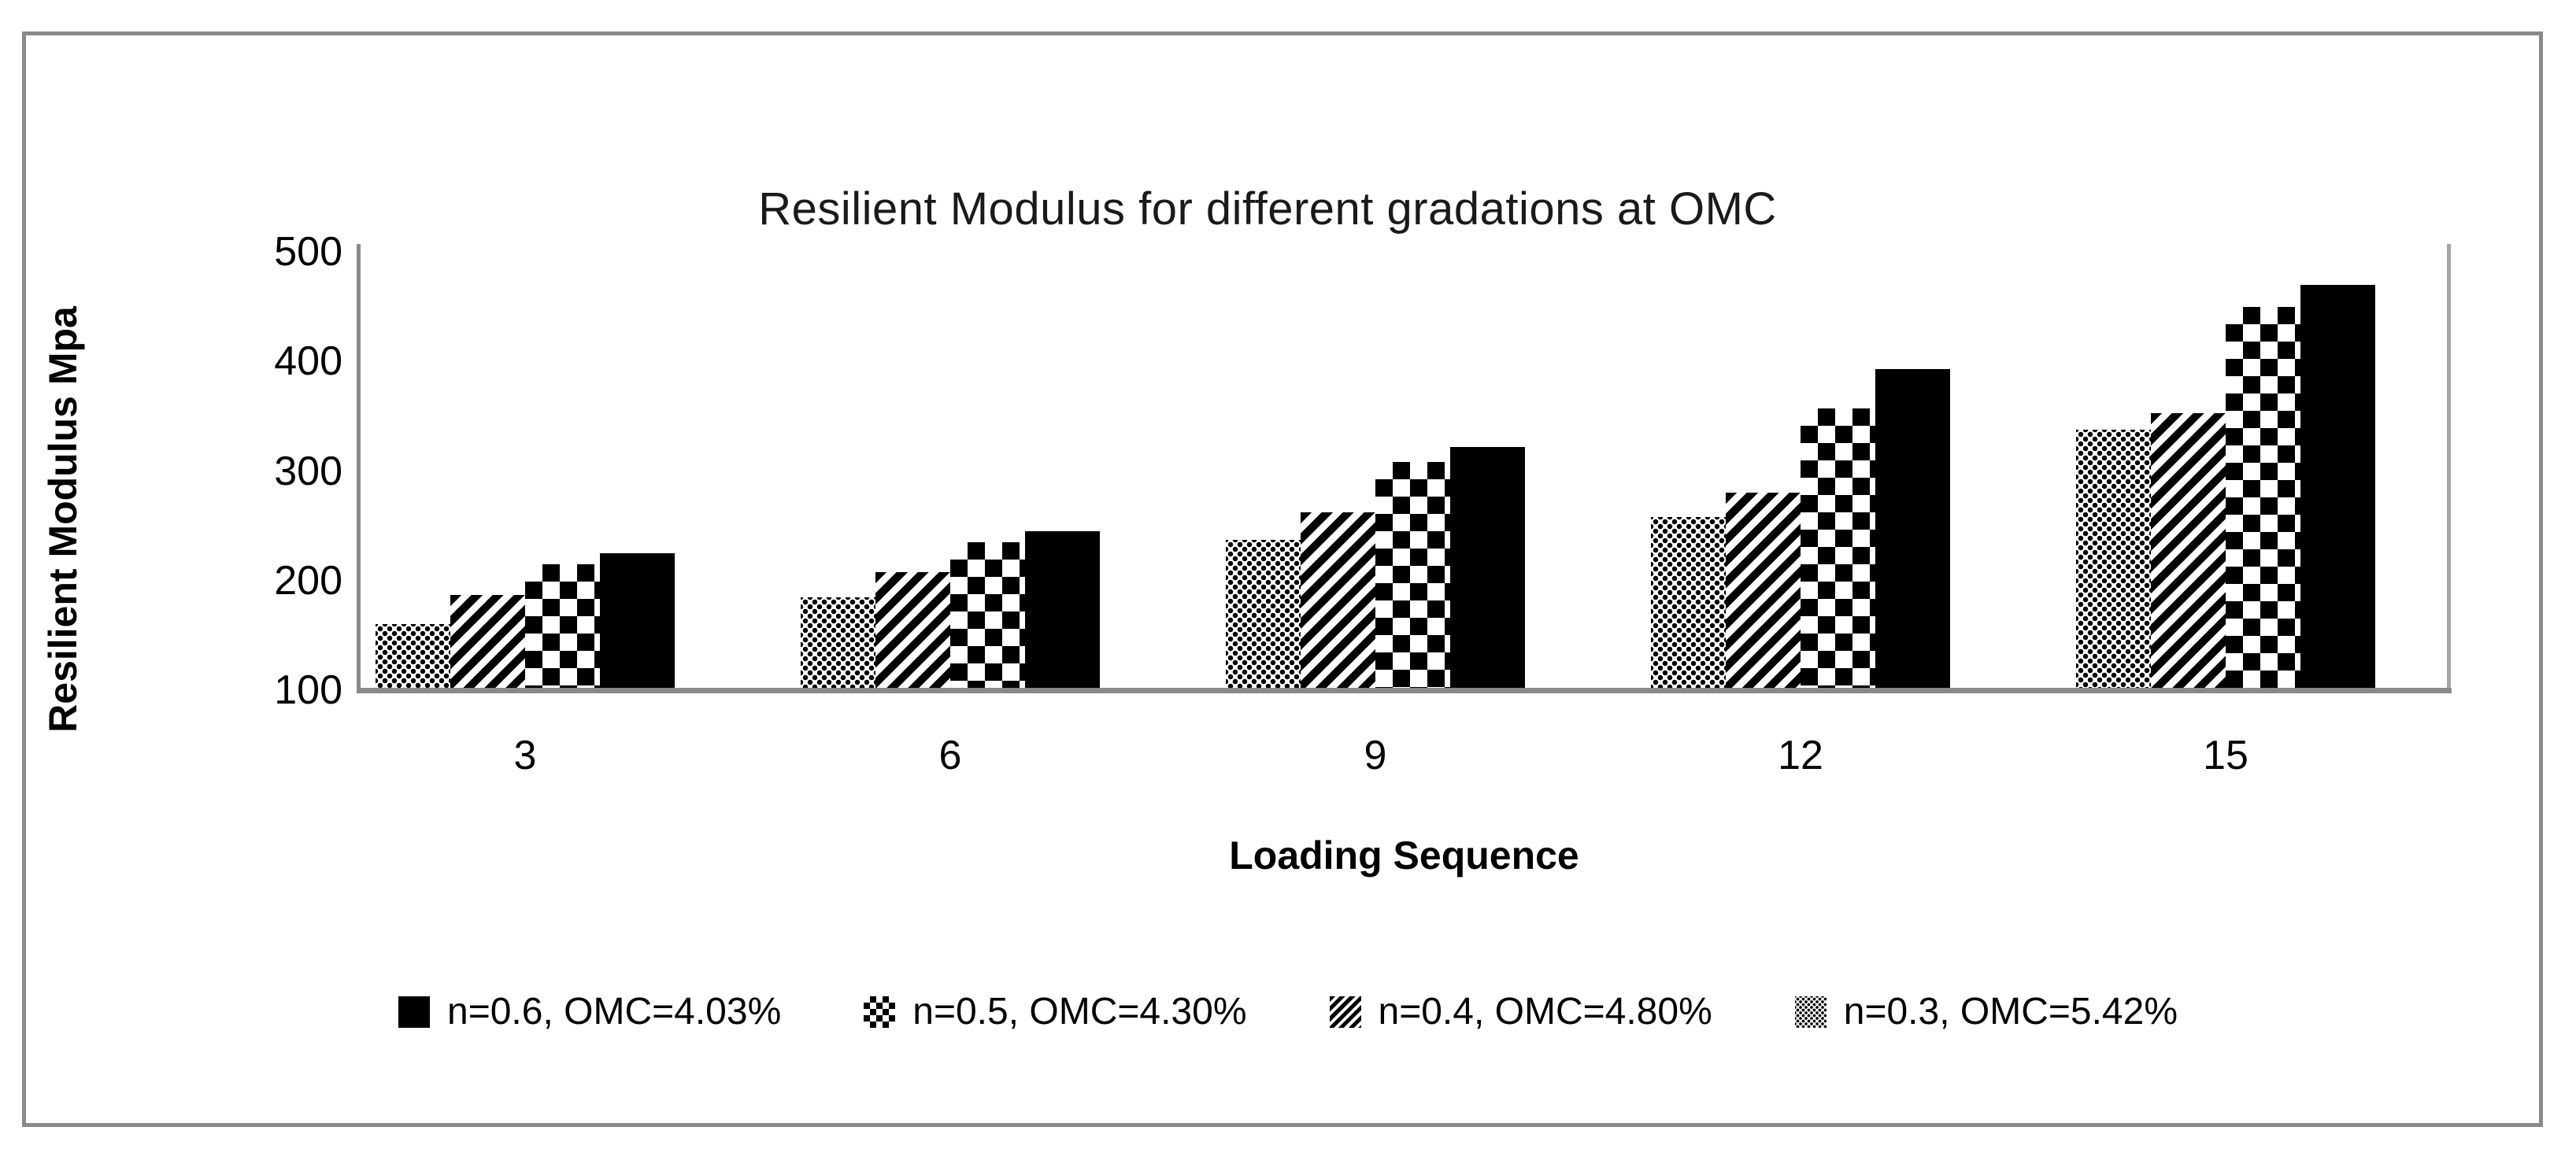 The width and height of the screenshot is (2576, 1149). Describe the element at coordinates (1404, 690) in the screenshot. I see `x-axis-line` at that location.